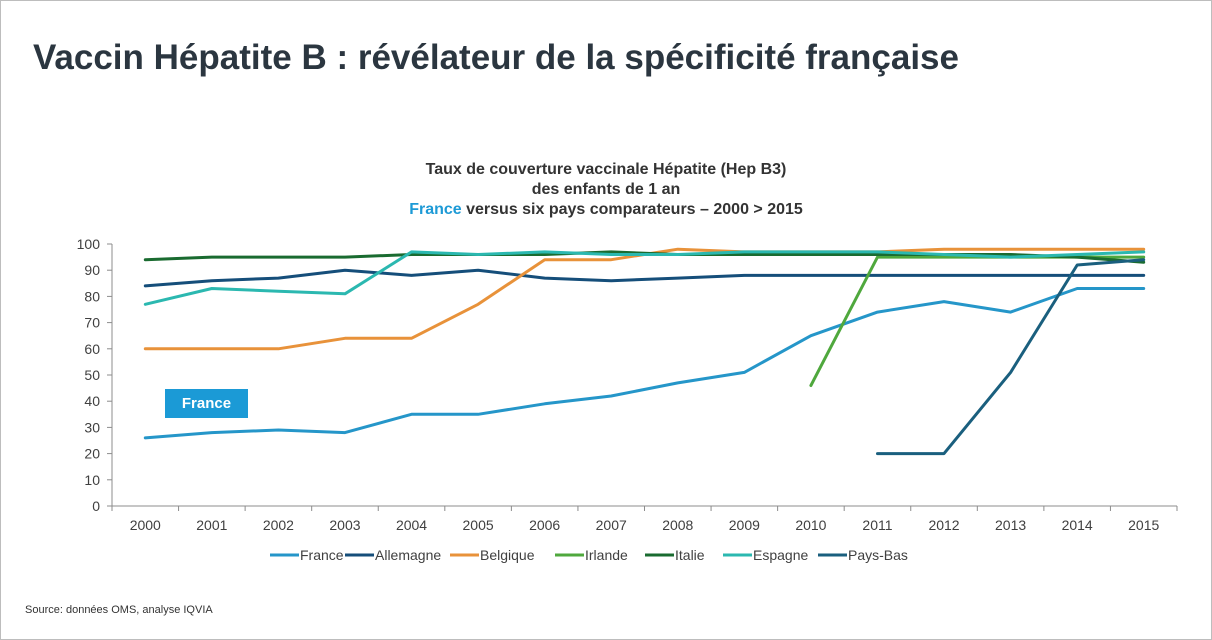 This screenshot has height=640, width=1212. What do you see at coordinates (810, 525) in the screenshot?
I see `x-tick-label: 2010` at bounding box center [810, 525].